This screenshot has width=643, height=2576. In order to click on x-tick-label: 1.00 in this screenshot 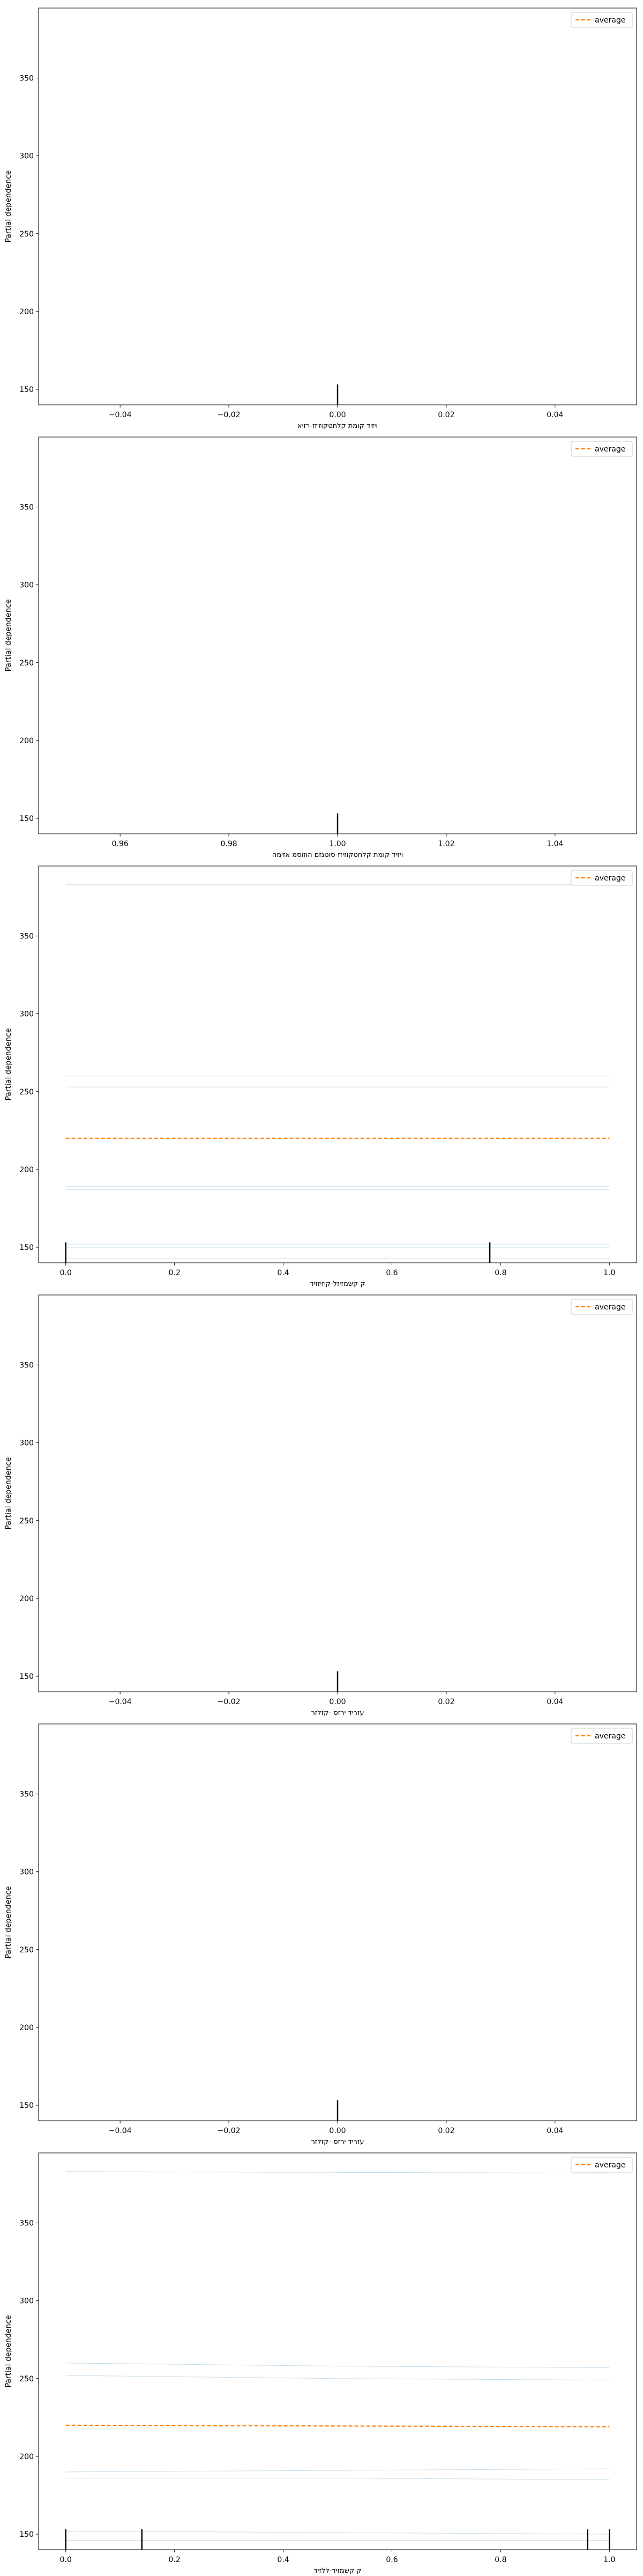, I will do `click(337, 844)`.